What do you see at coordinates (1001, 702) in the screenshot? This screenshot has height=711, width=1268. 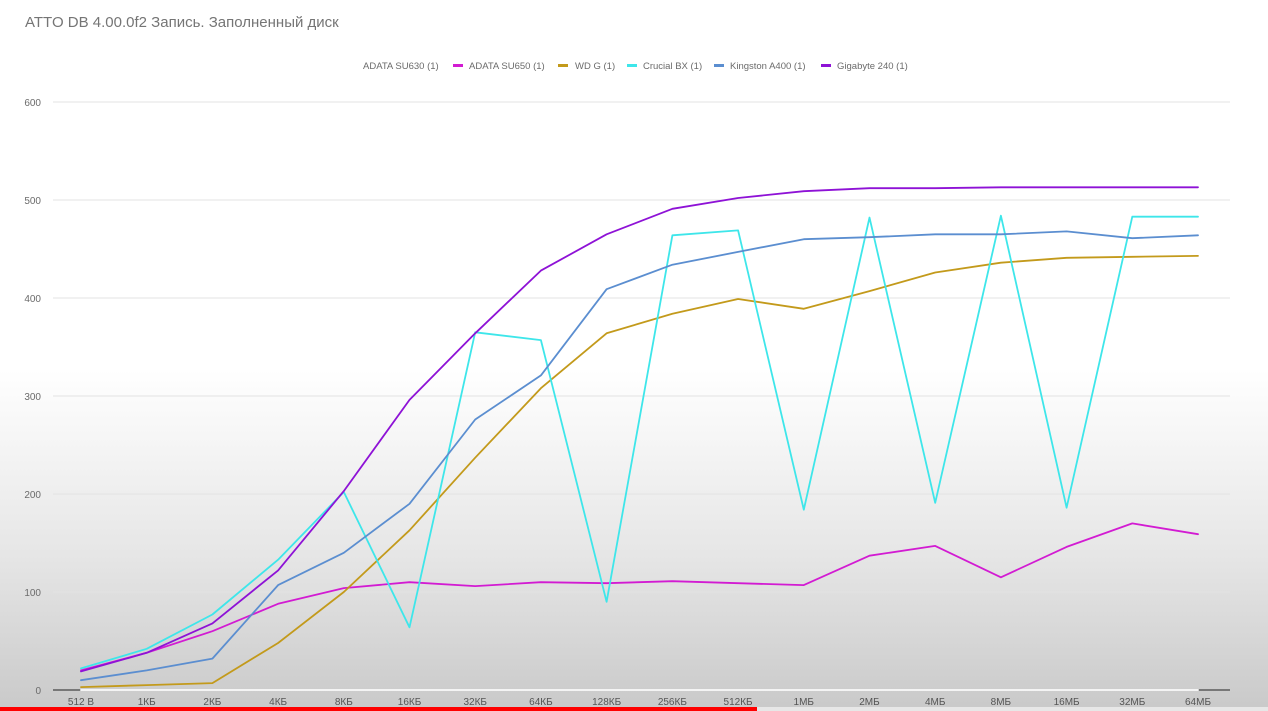 I see `x-tick-label: 8МБ` at bounding box center [1001, 702].